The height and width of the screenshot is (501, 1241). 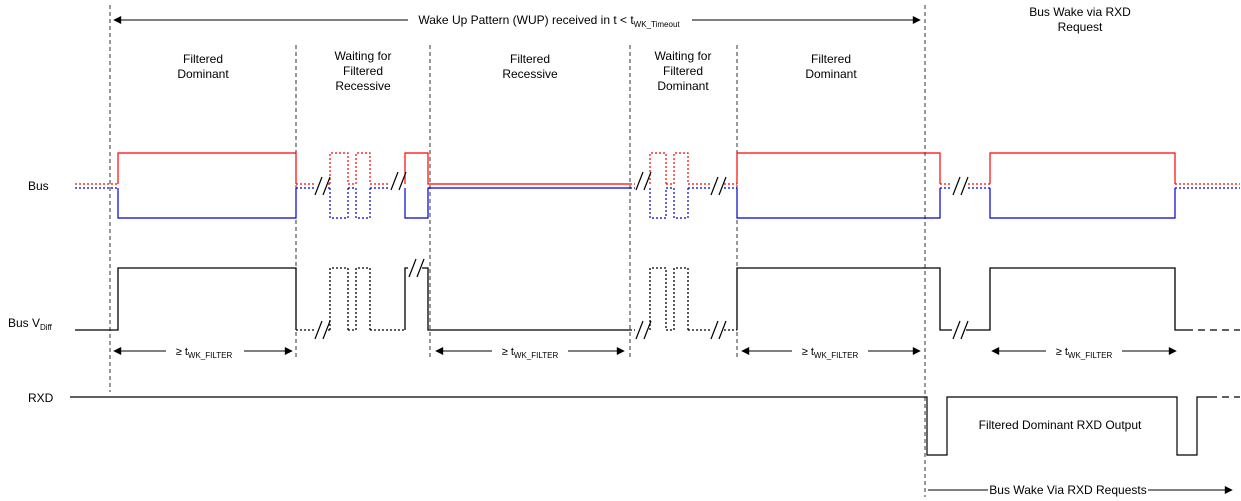 What do you see at coordinates (634, 185) in the screenshot?
I see `bus-waveform: Bus` at bounding box center [634, 185].